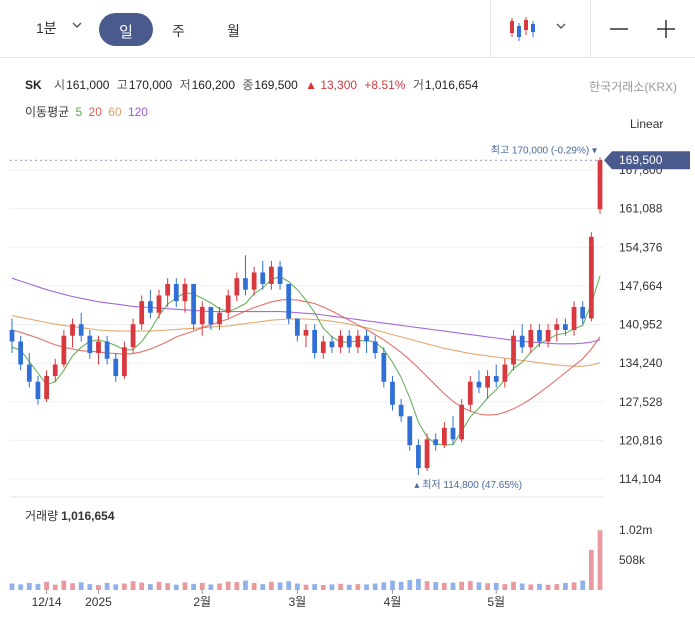 This screenshot has height=631, width=695. I want to click on volume-value: 1,016,654, so click(451, 85).